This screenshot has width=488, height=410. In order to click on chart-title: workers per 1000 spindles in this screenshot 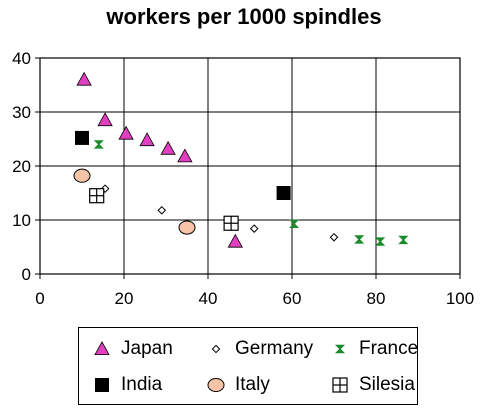, I will do `click(244, 16)`.